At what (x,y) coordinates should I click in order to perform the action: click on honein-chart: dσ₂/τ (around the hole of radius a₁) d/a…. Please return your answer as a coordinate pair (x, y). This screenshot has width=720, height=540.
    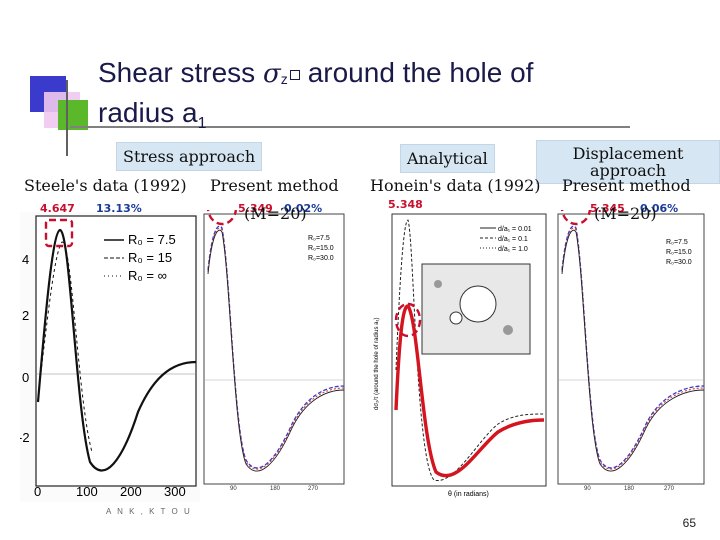
    Looking at the image, I should click on (460, 355).